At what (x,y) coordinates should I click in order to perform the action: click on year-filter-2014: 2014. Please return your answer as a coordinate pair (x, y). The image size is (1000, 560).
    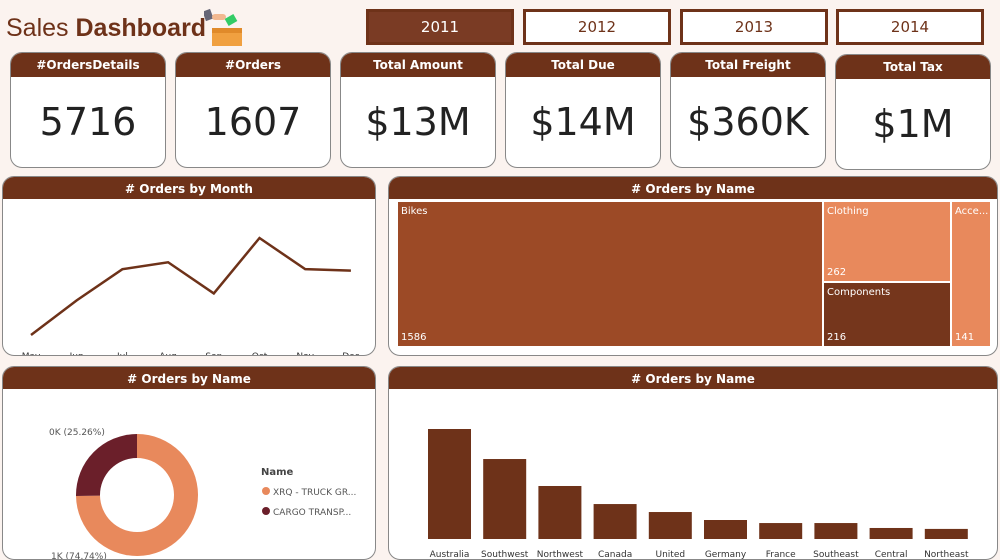
    Looking at the image, I should click on (910, 27).